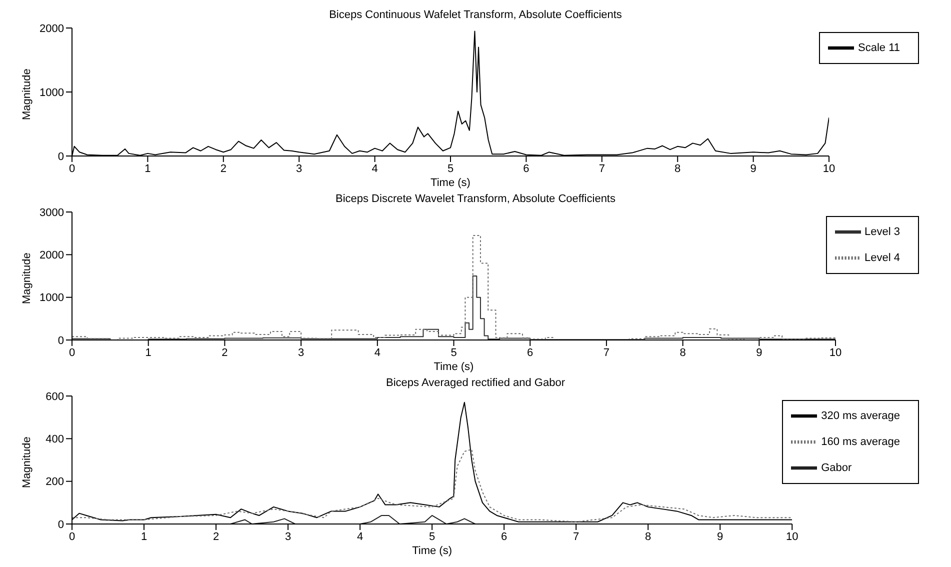 This screenshot has height=567, width=951. What do you see at coordinates (55, 440) in the screenshot?
I see `y-tick-label: 400` at bounding box center [55, 440].